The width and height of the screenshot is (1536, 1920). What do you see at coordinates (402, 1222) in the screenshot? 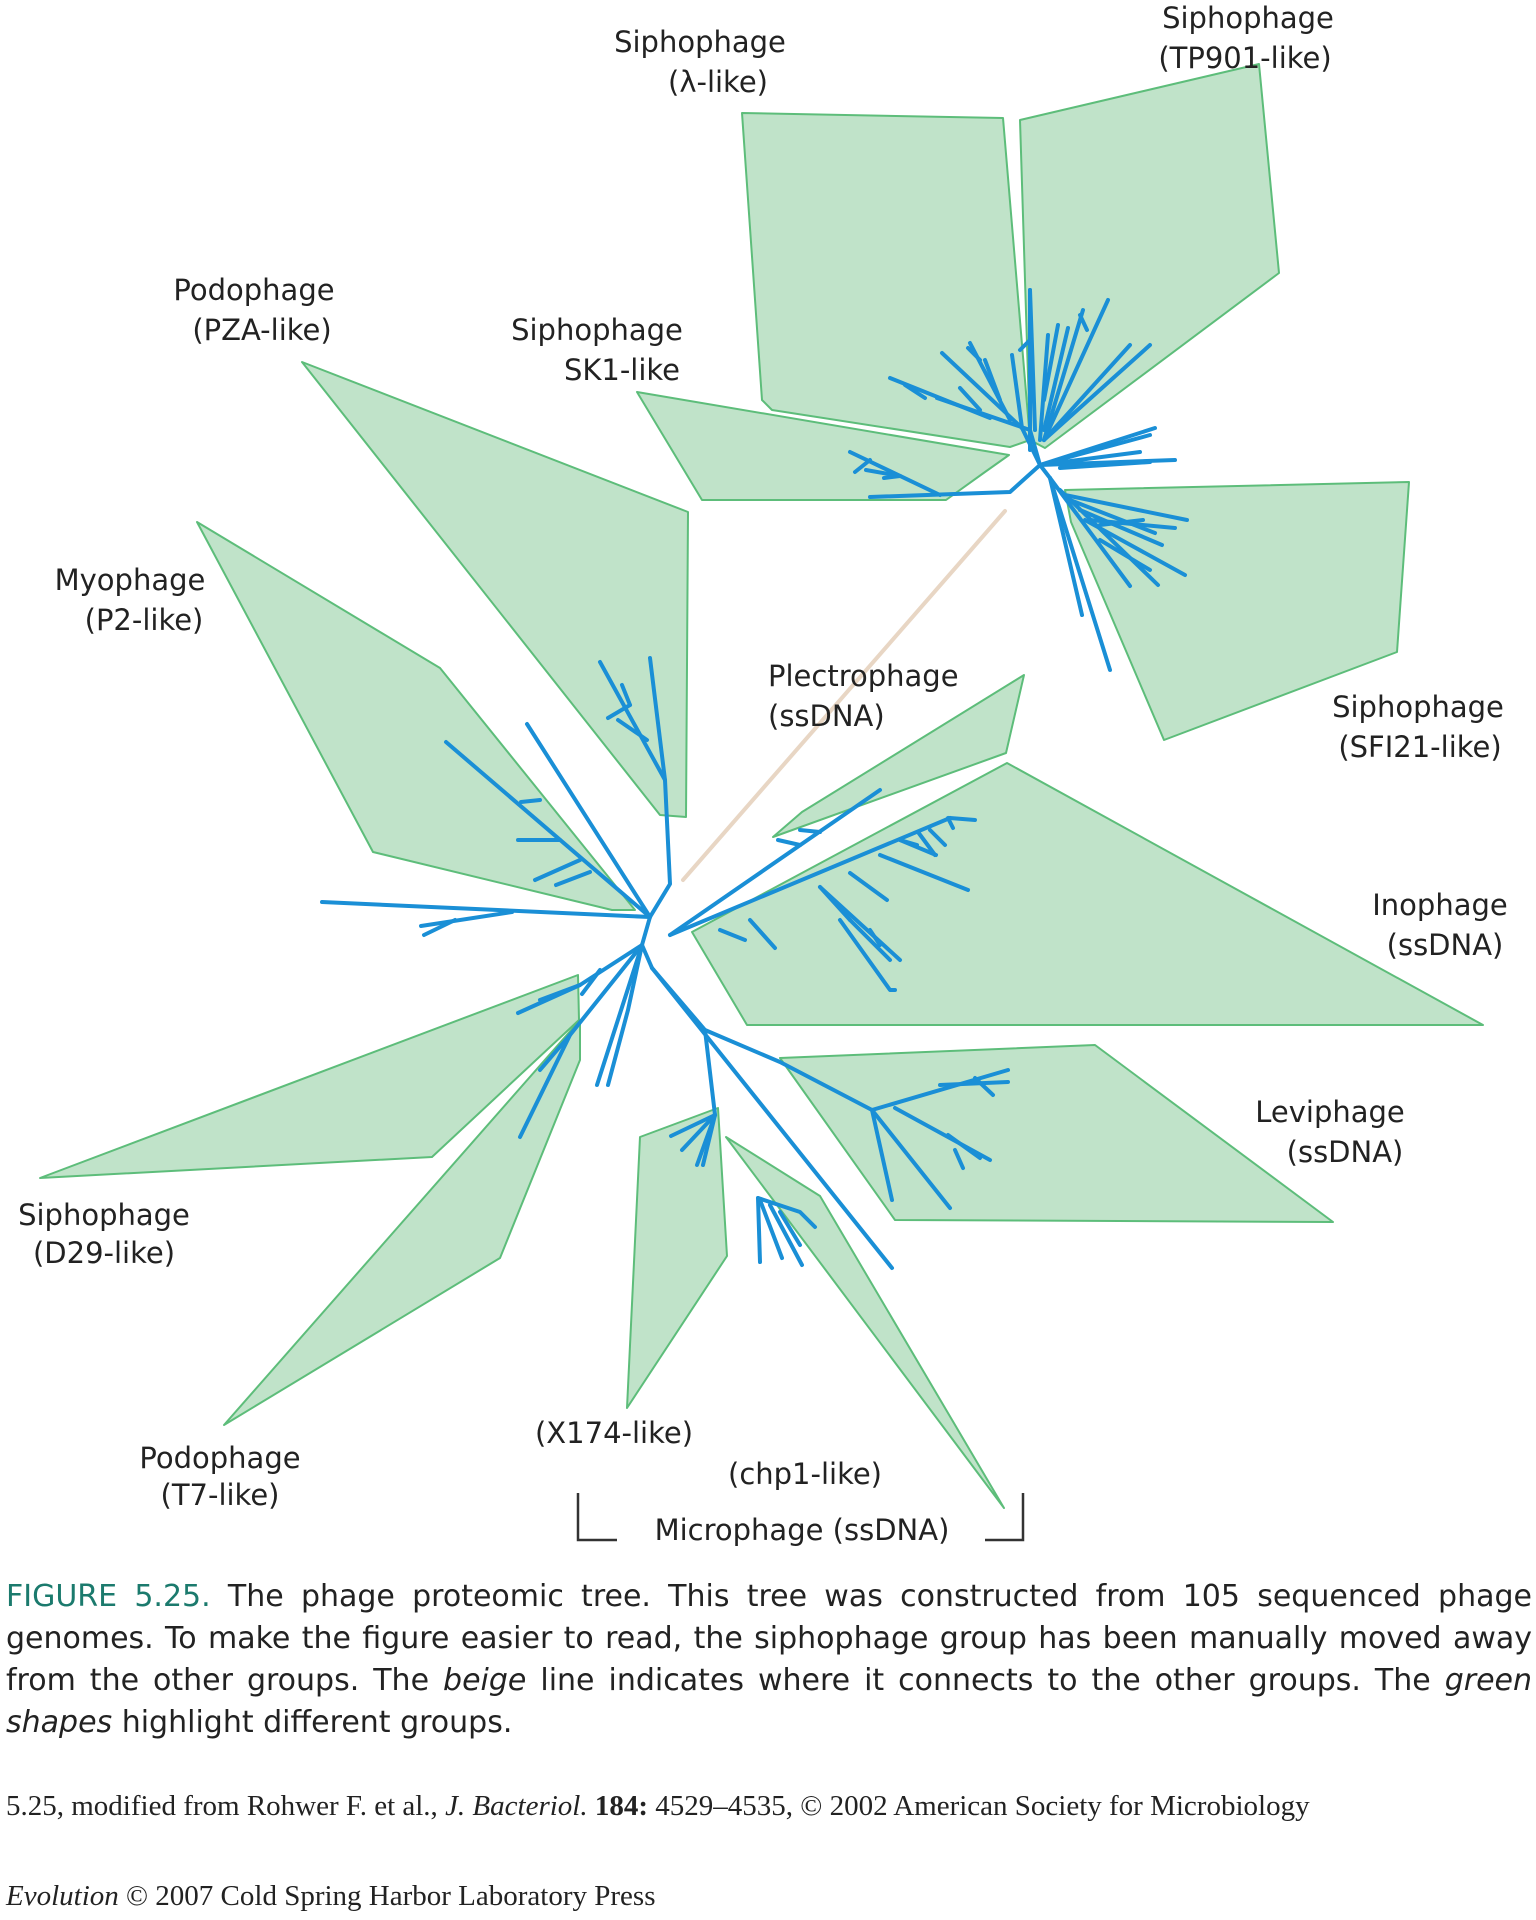
I see `shape-podo-t7` at bounding box center [402, 1222].